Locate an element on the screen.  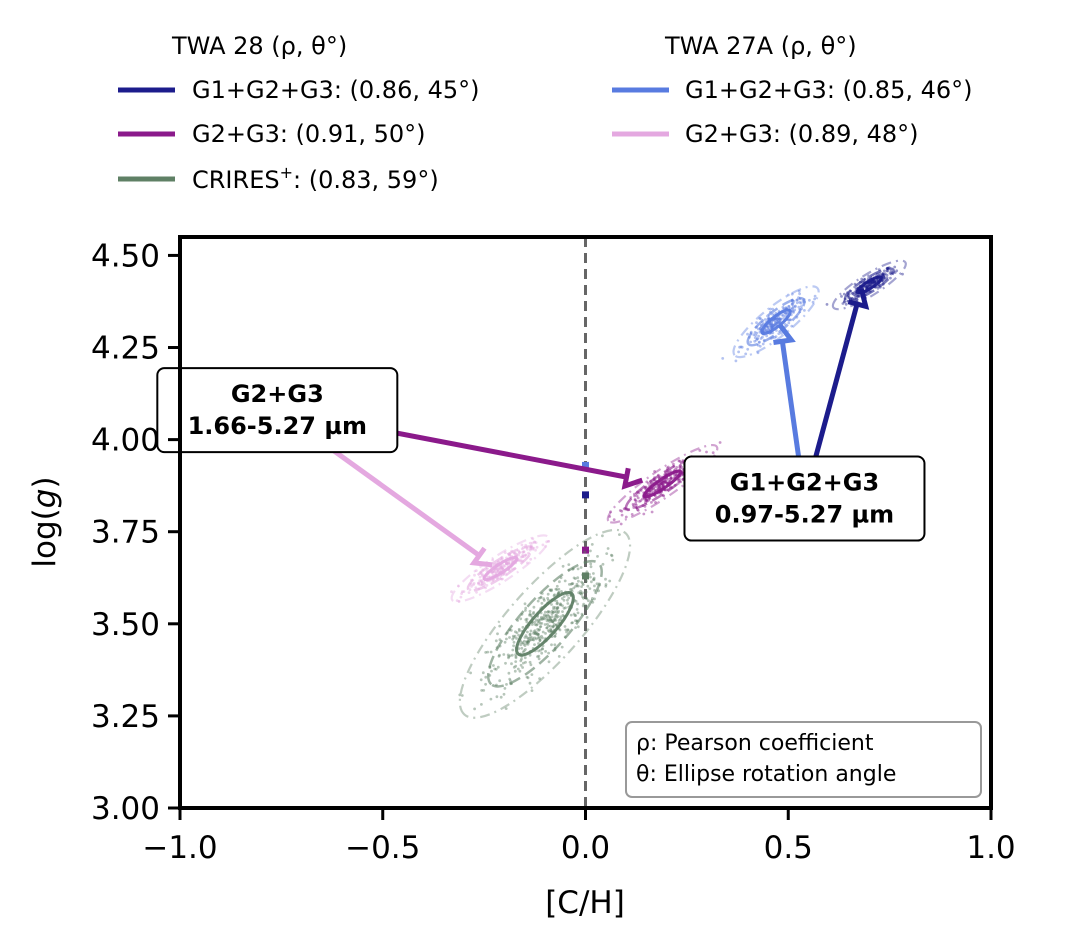
annotation-arrowhead is located at coordinates (481, 557).